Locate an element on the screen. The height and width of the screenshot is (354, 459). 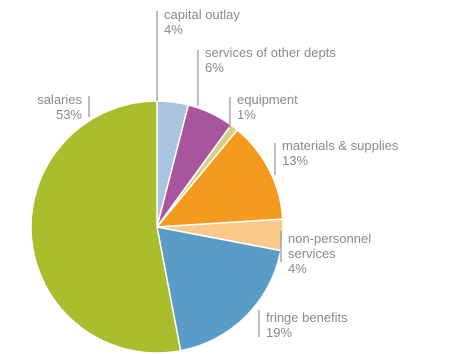
slice-label: equipment 1% is located at coordinates (267, 107).